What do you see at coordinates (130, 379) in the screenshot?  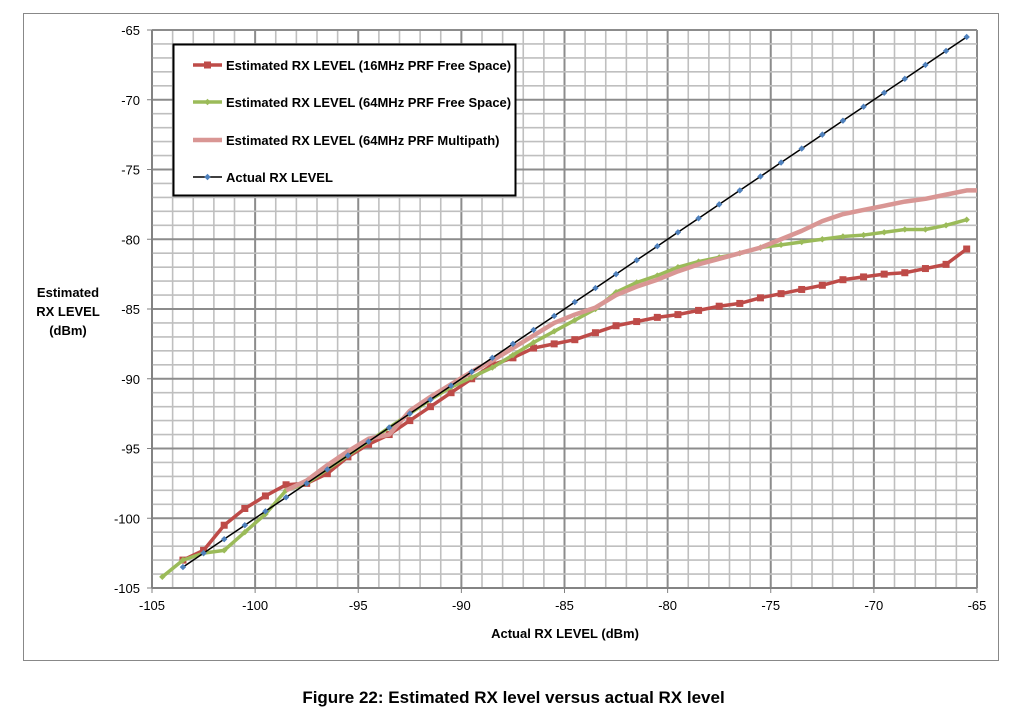 I see `y-tick-label: -90` at bounding box center [130, 379].